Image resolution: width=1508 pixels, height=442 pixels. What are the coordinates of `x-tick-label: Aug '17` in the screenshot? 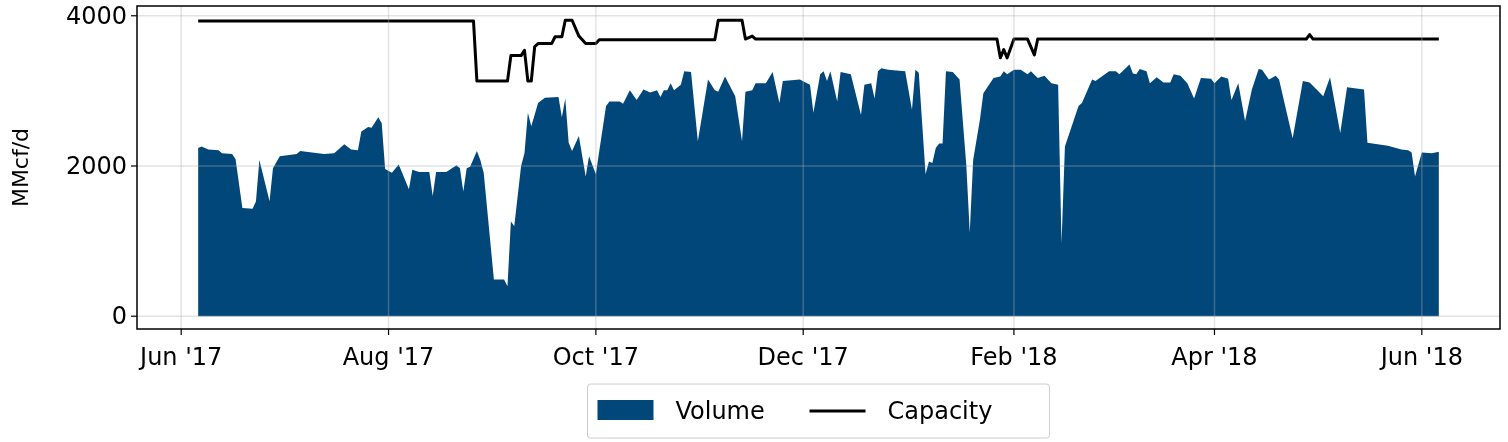 It's located at (388, 357).